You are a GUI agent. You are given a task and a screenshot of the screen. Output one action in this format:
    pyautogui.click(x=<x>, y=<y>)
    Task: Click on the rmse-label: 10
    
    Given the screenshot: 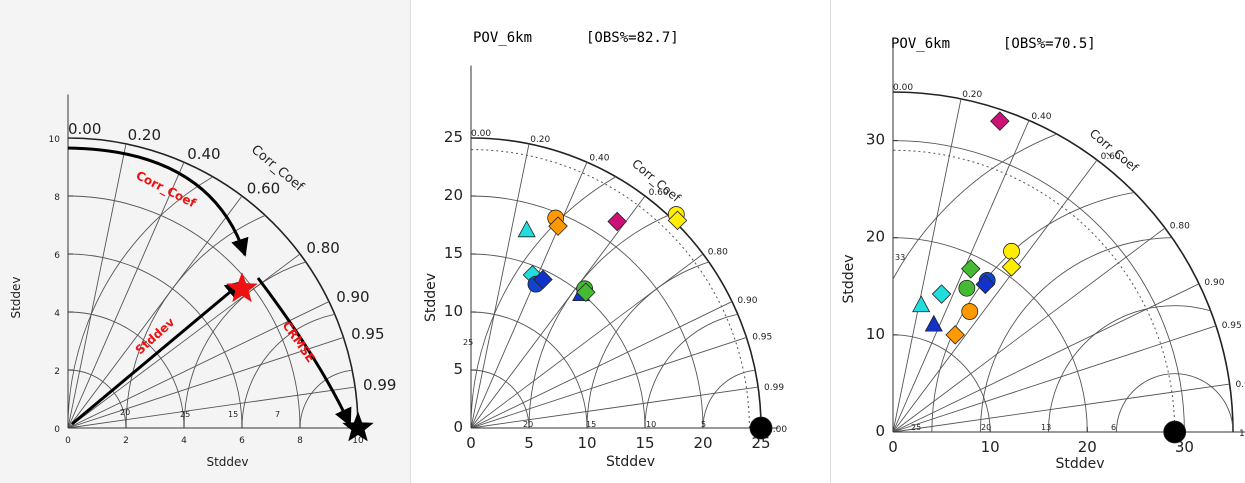 What is the action you would take?
    pyautogui.click(x=651, y=424)
    